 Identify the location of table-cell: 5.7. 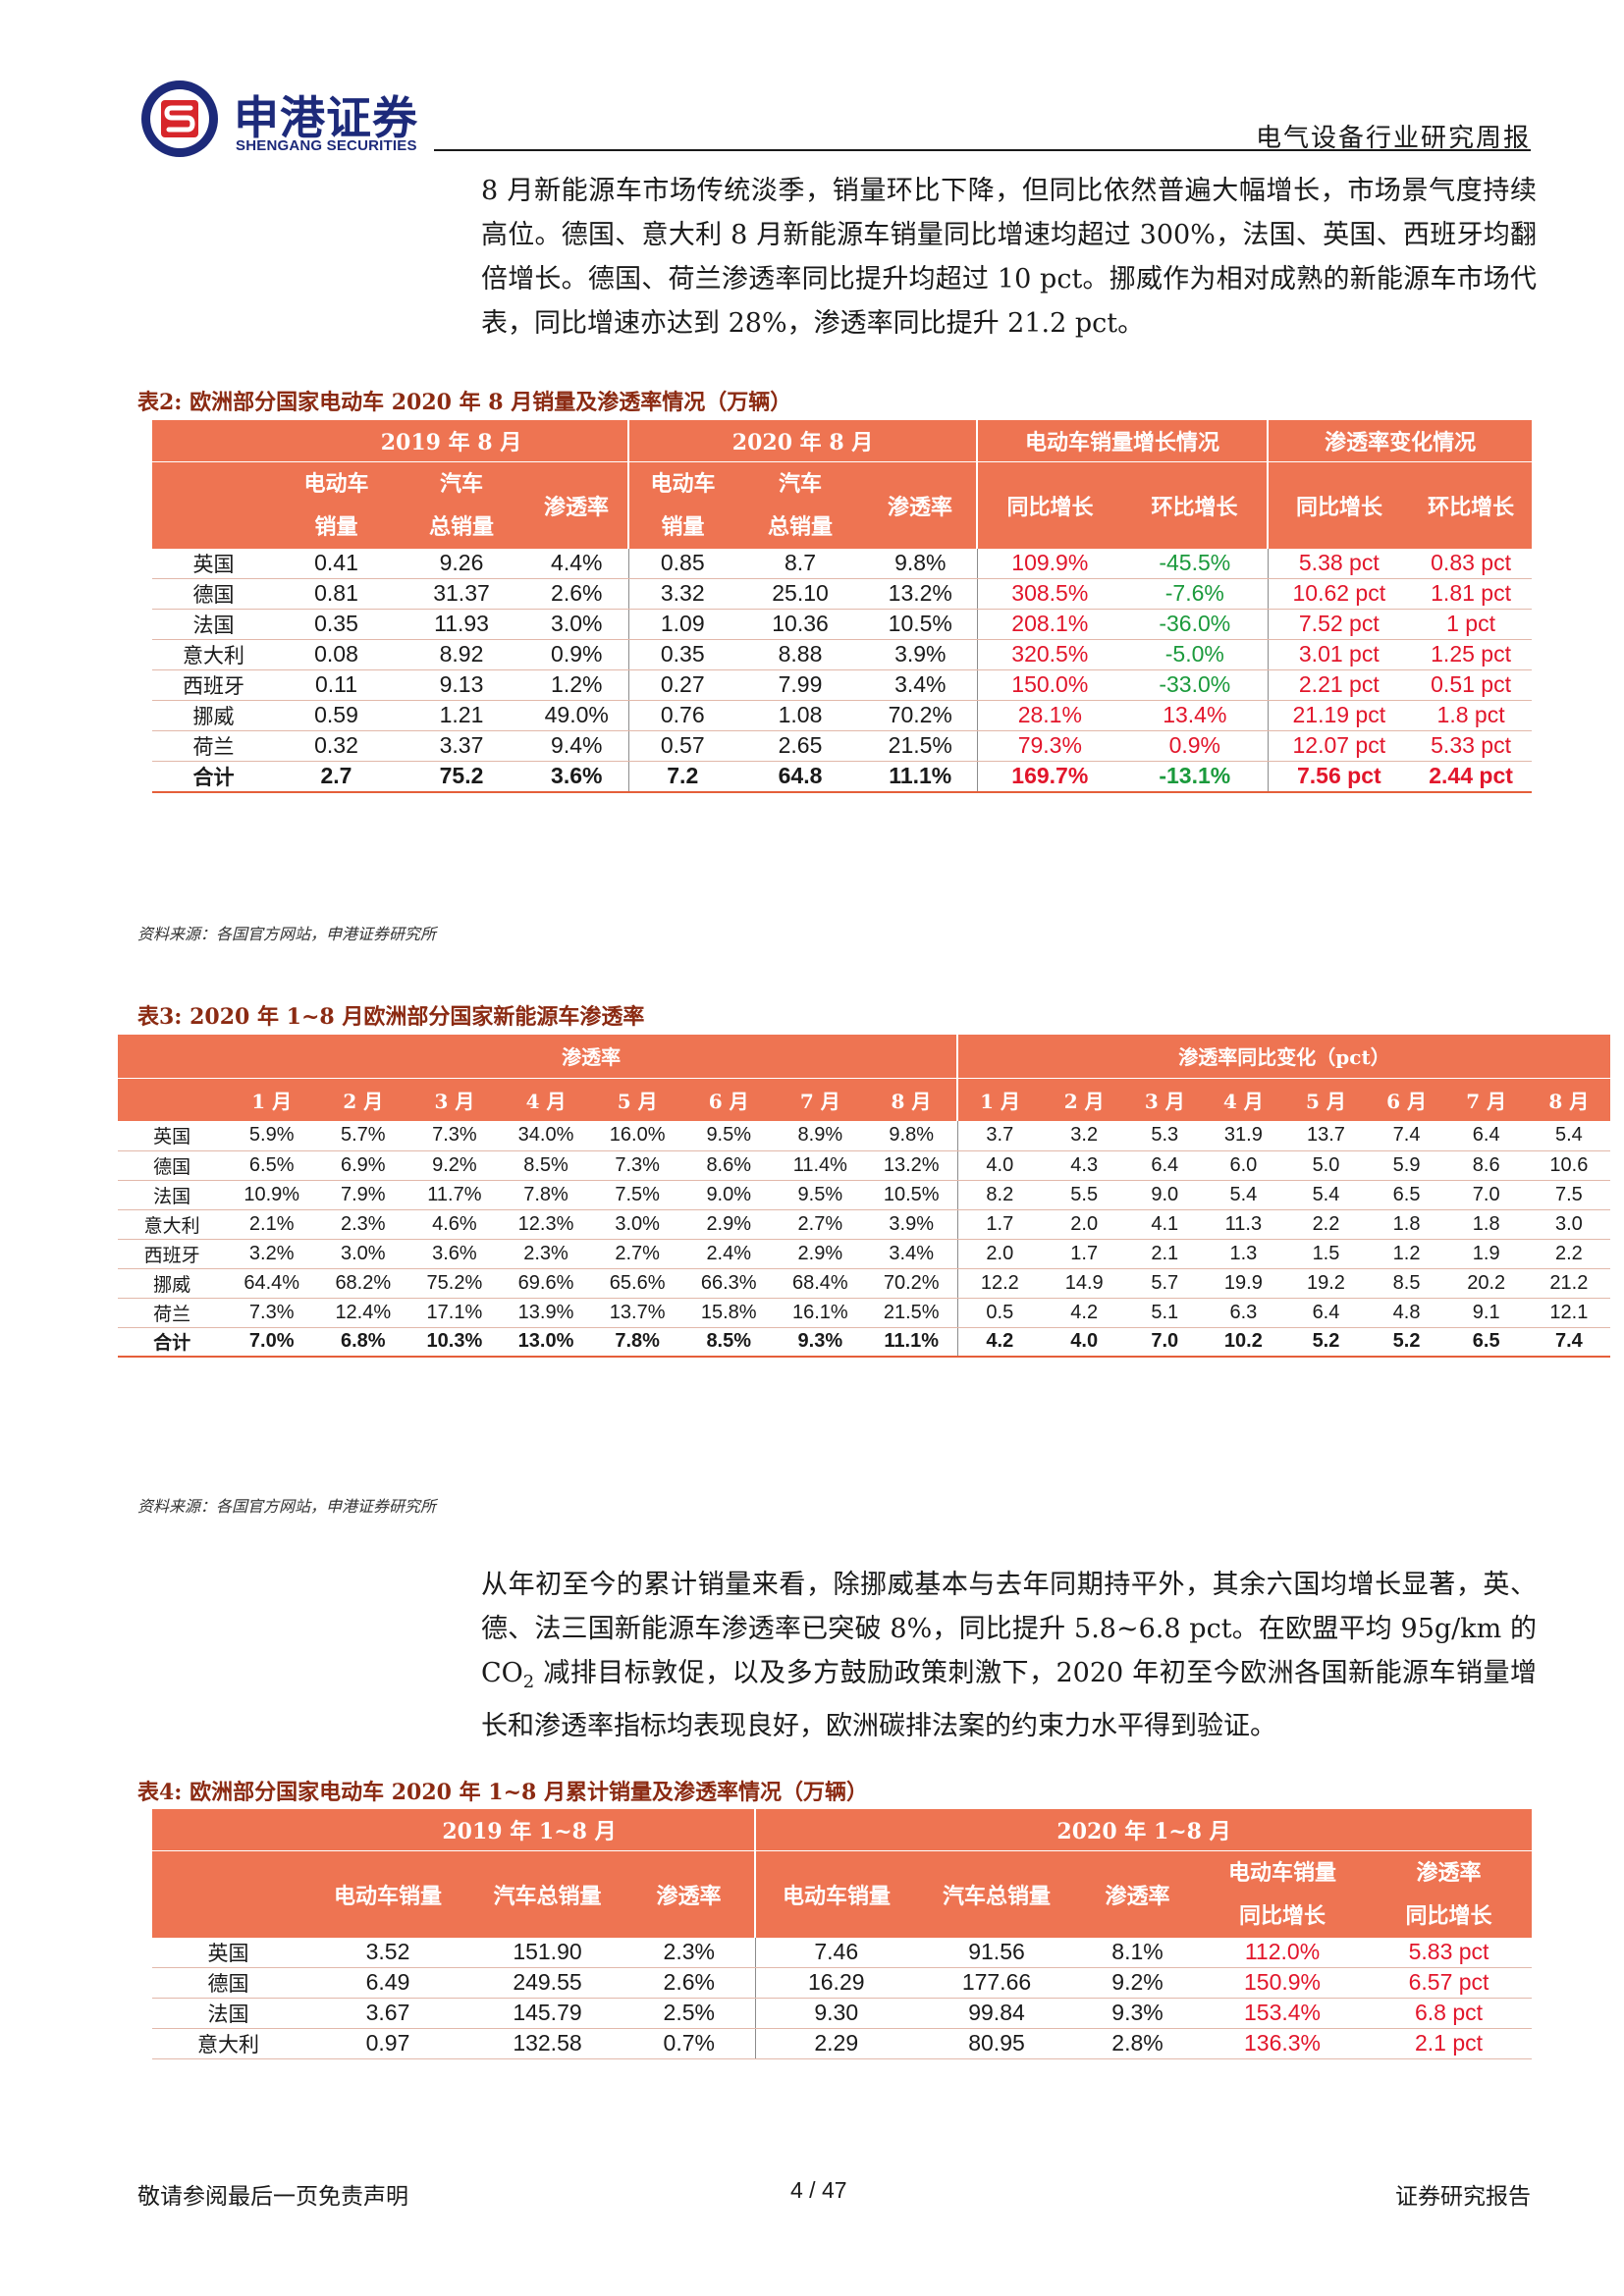
(1165, 1284).